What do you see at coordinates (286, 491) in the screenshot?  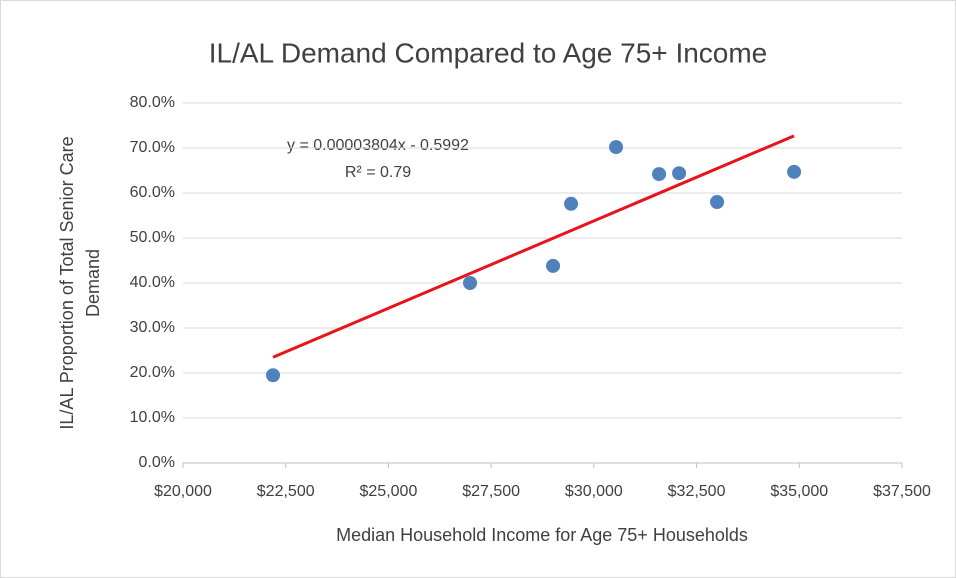 I see `x-tick-label: $22,500` at bounding box center [286, 491].